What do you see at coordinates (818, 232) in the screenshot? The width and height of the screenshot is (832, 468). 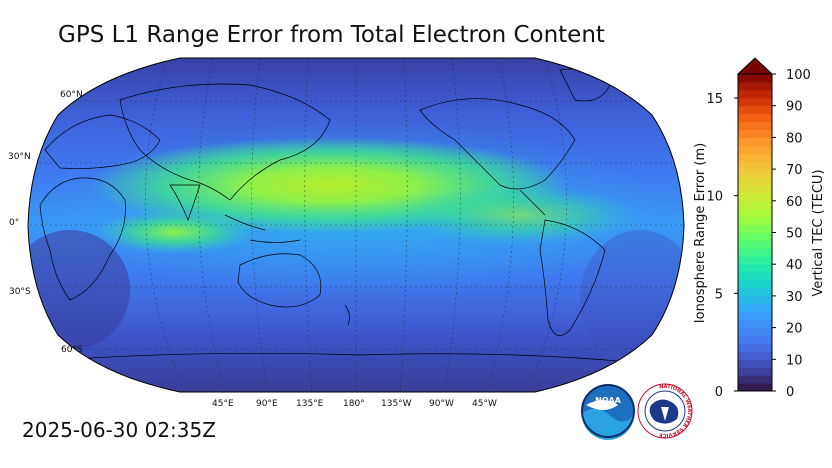 I see `colorbar-right-label: Vertical TEC (TECU)` at bounding box center [818, 232].